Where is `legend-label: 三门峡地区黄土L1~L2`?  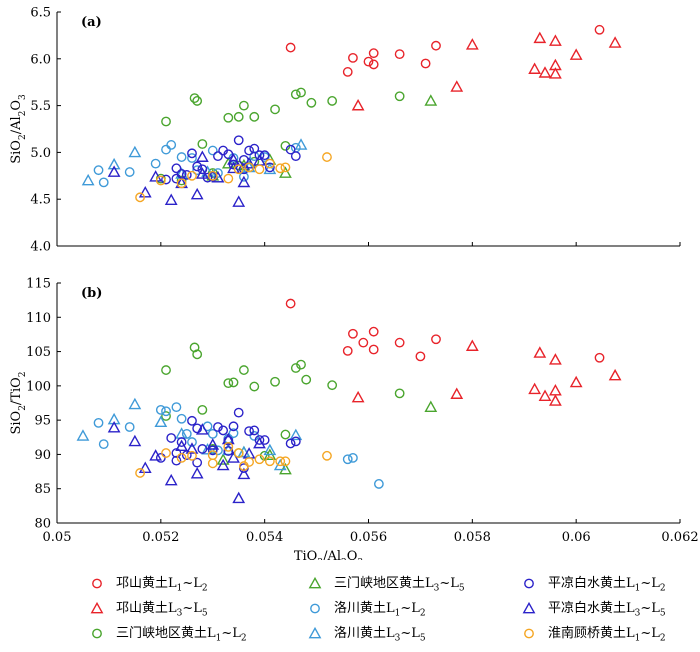
legend-label: 三门峡地区黄土L1~L2 is located at coordinates (181, 635).